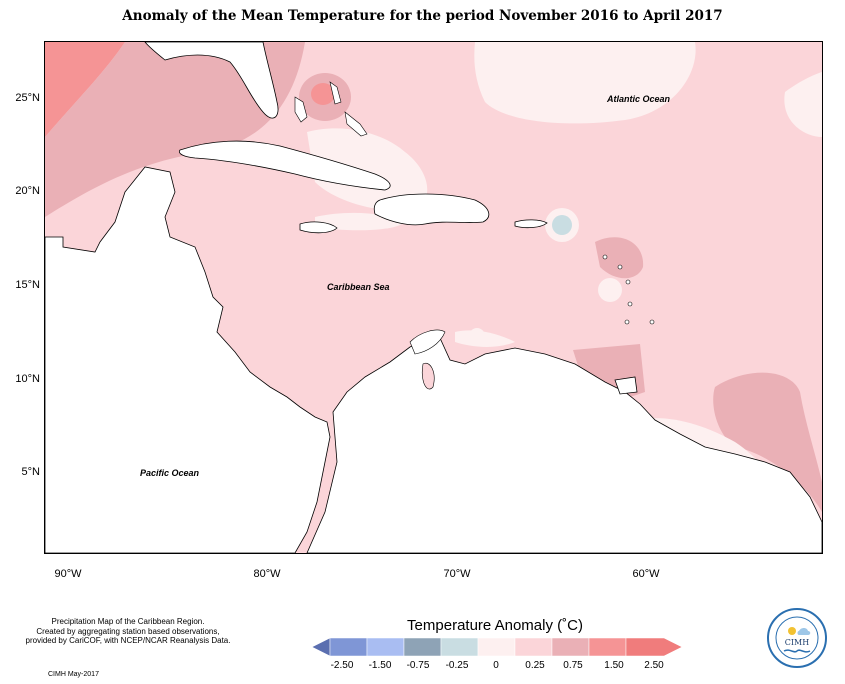  Describe the element at coordinates (27, 285) in the screenshot. I see `lat-label-15n: 15°N` at that location.